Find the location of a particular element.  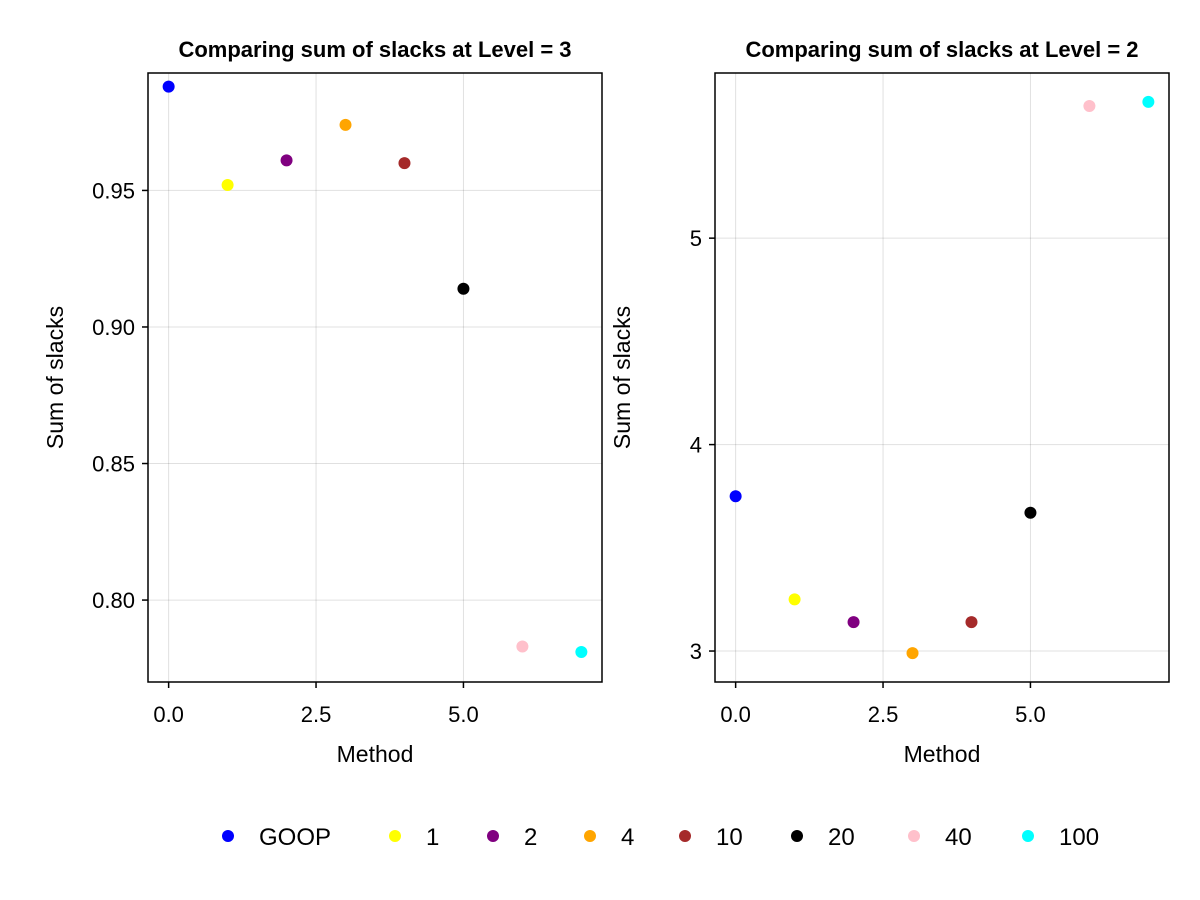

y-tick-label: 0.95 is located at coordinates (113, 190).